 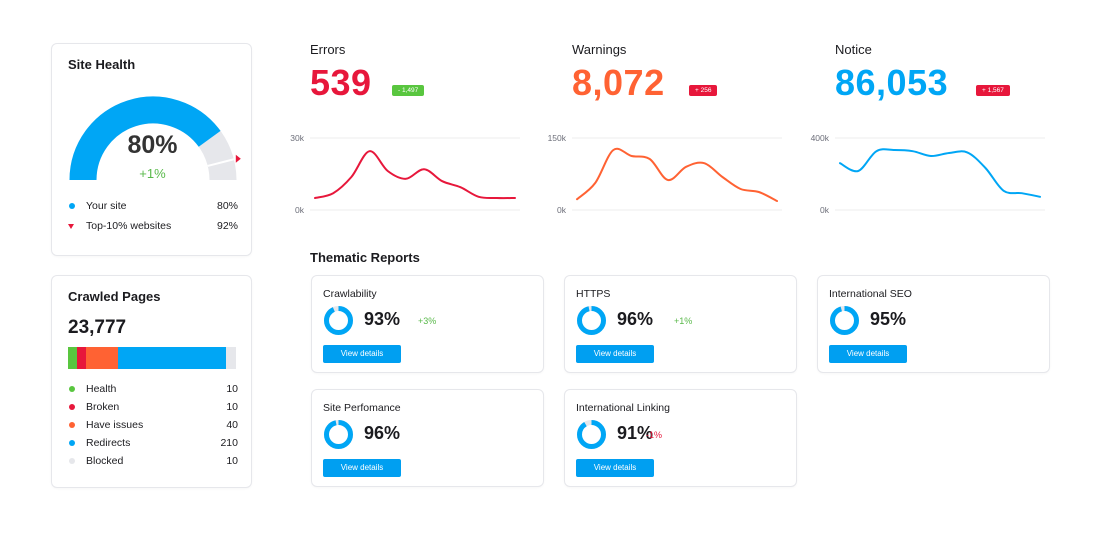 I want to click on legend-blocked: Blocked 10, so click(x=153, y=462).